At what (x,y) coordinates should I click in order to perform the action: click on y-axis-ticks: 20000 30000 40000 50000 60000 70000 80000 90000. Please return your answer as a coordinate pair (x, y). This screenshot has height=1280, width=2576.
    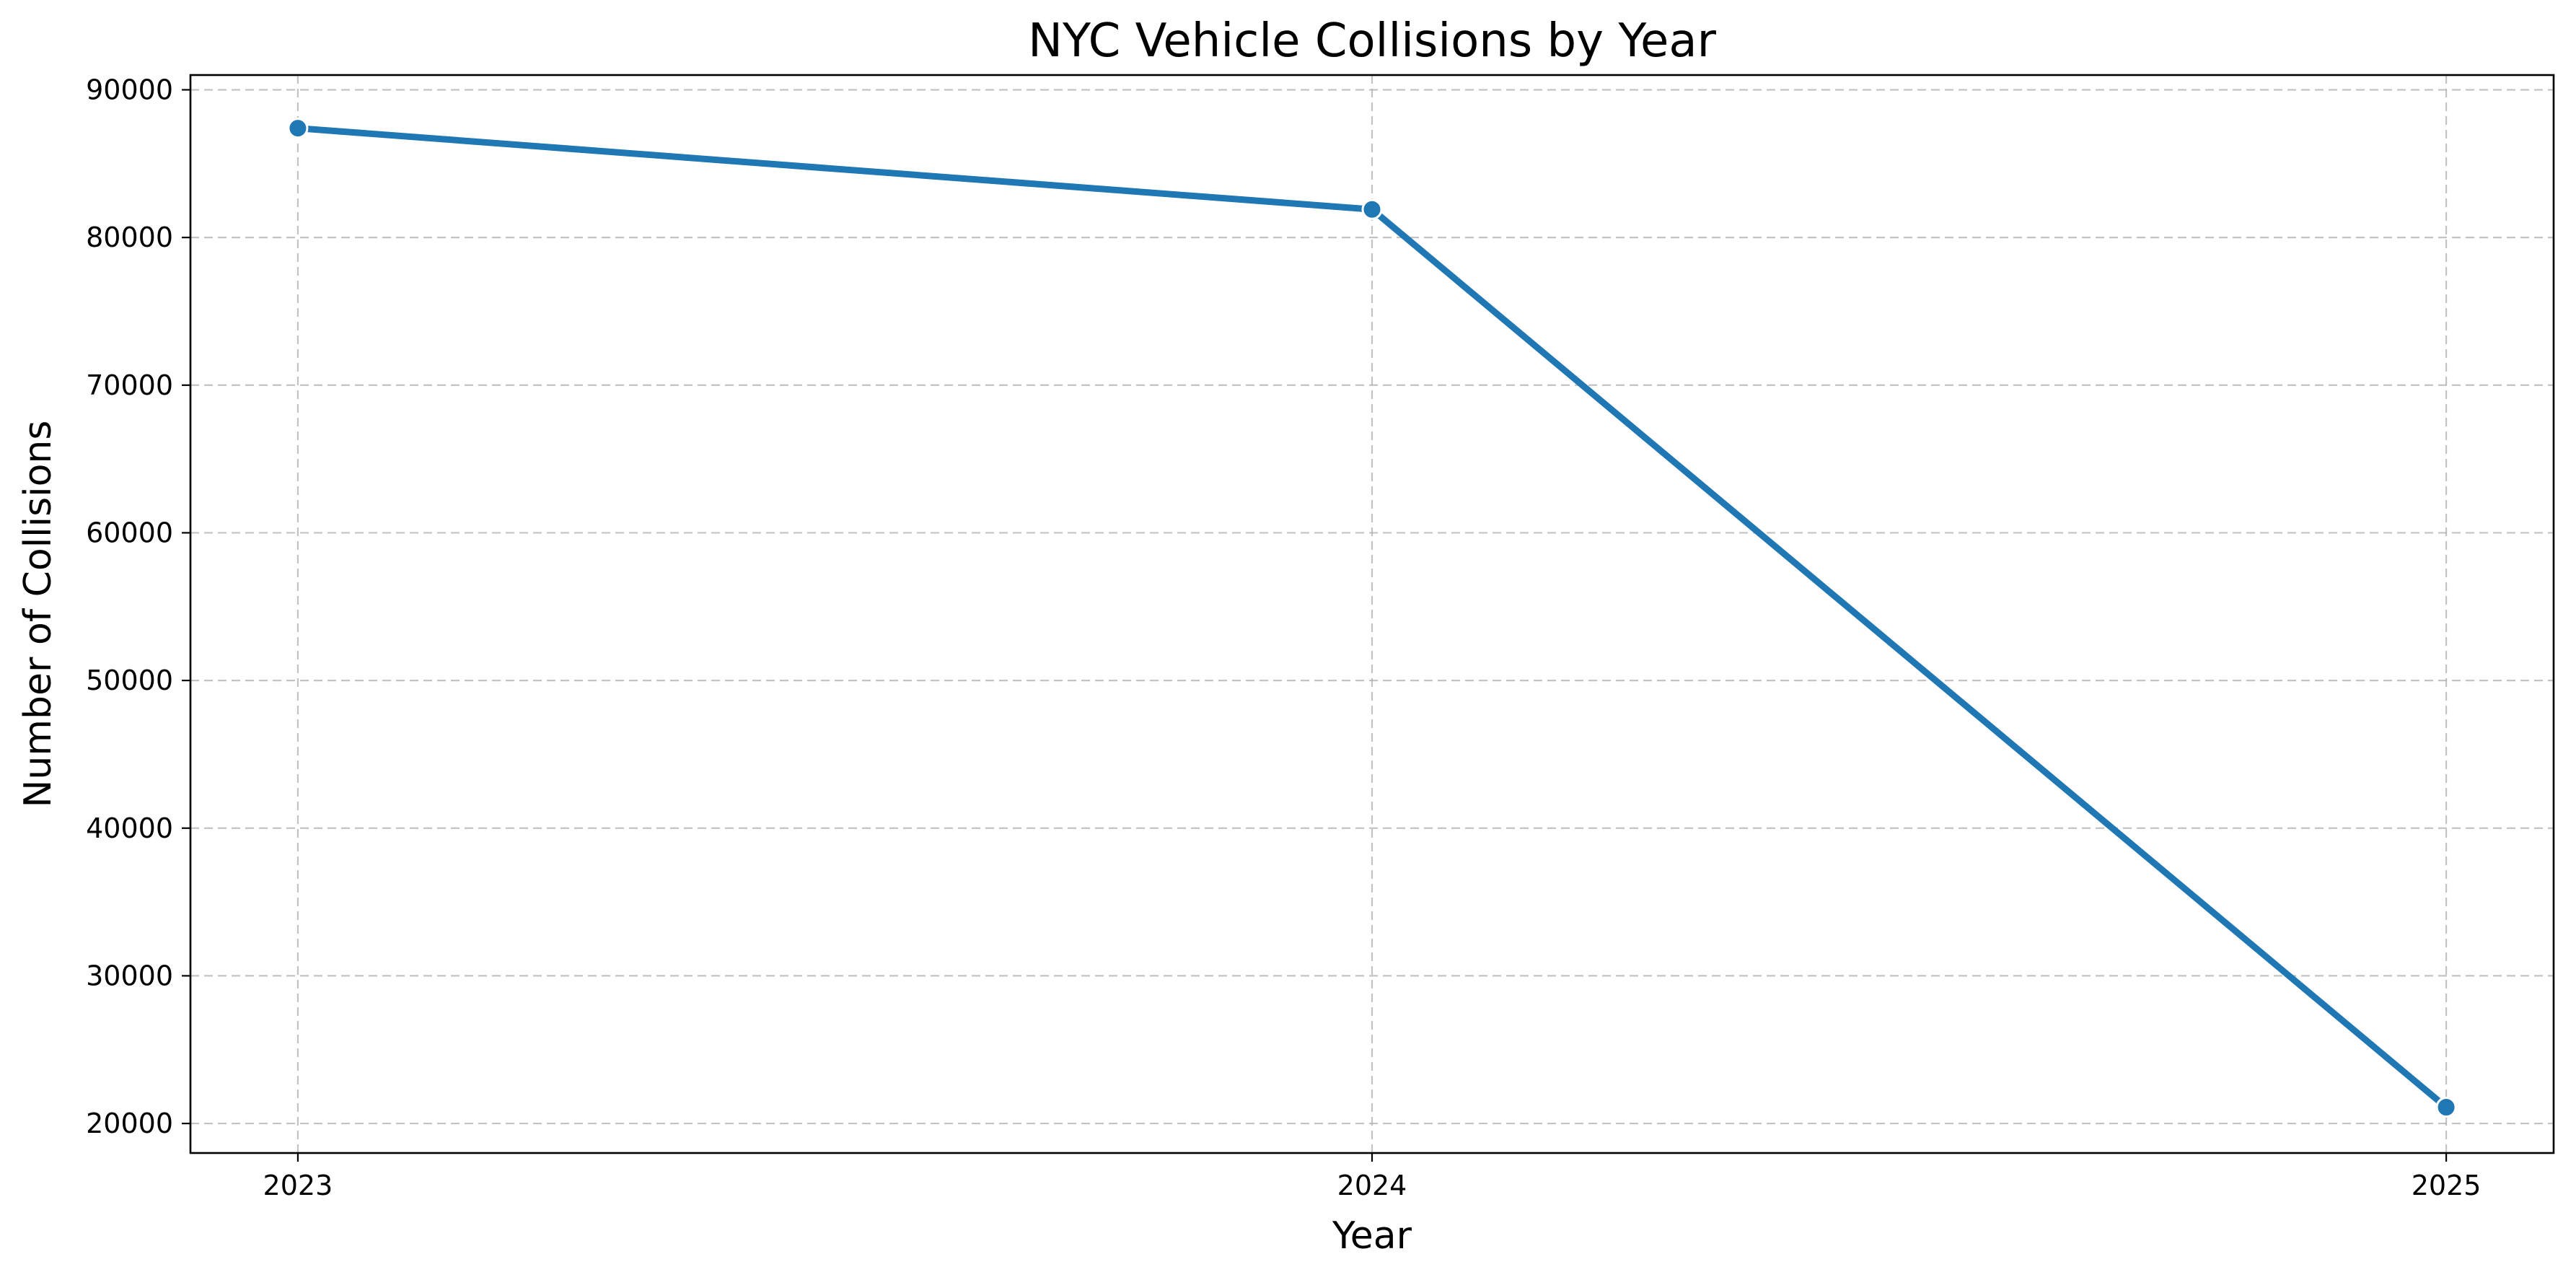
    Looking at the image, I should click on (138, 606).